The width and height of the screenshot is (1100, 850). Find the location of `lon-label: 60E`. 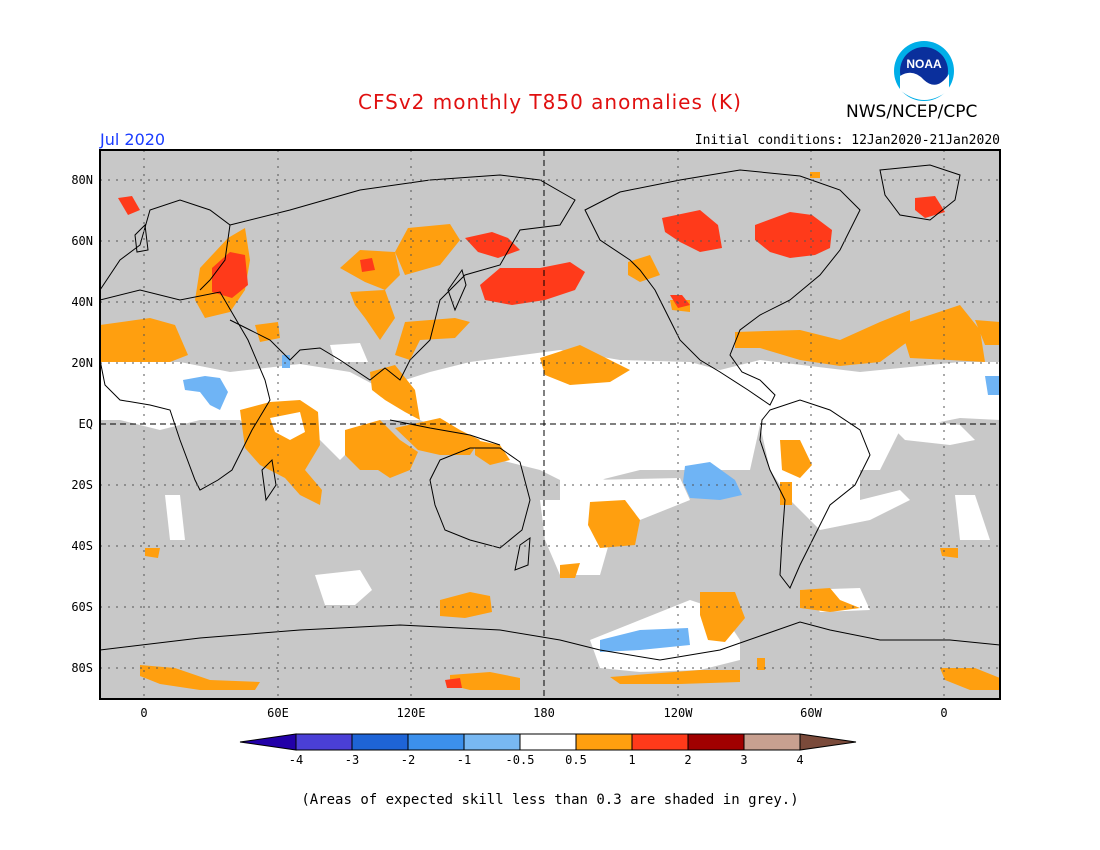

lon-label: 60E is located at coordinates (278, 713).